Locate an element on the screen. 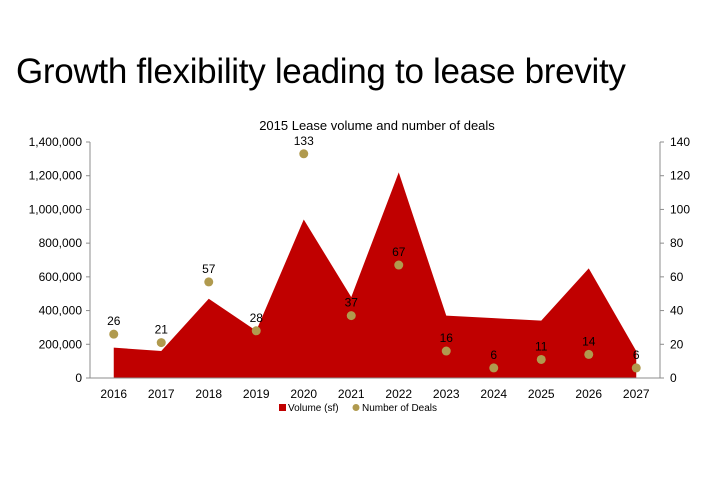 This screenshot has width=710, height=484. deals-data-label: 16 is located at coordinates (447, 338).